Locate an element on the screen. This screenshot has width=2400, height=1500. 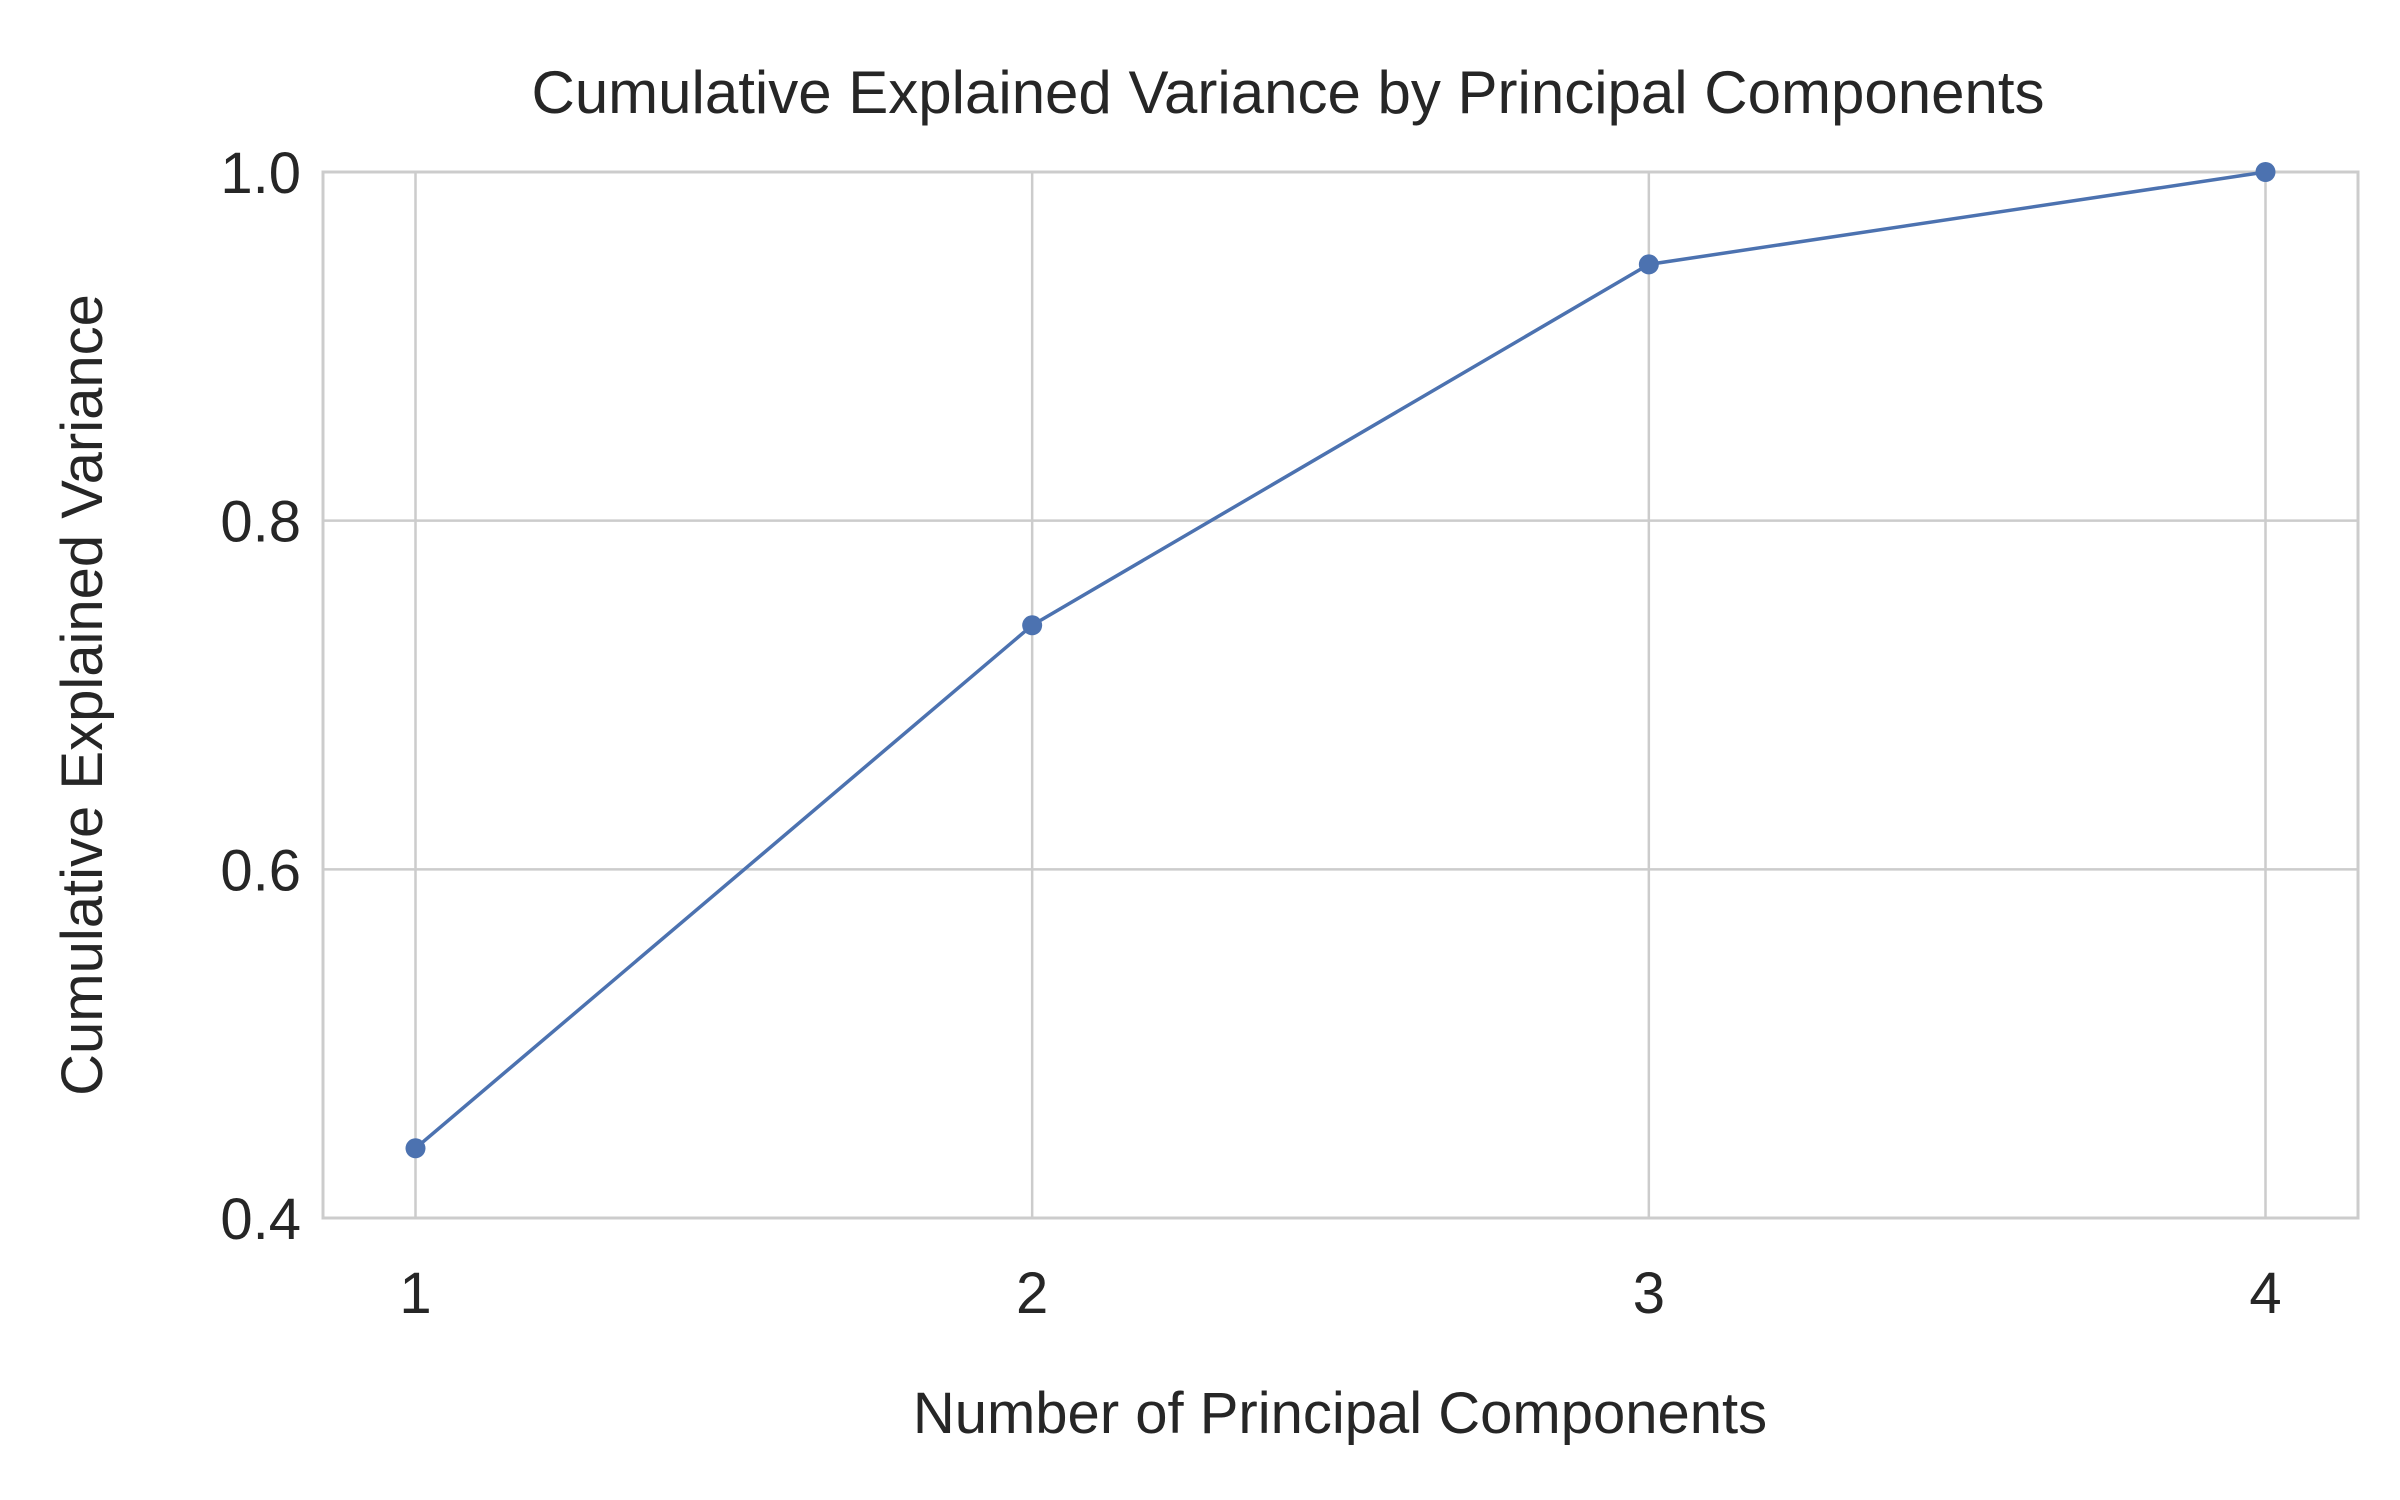
x-tick-label: 3 is located at coordinates (1649, 1293).